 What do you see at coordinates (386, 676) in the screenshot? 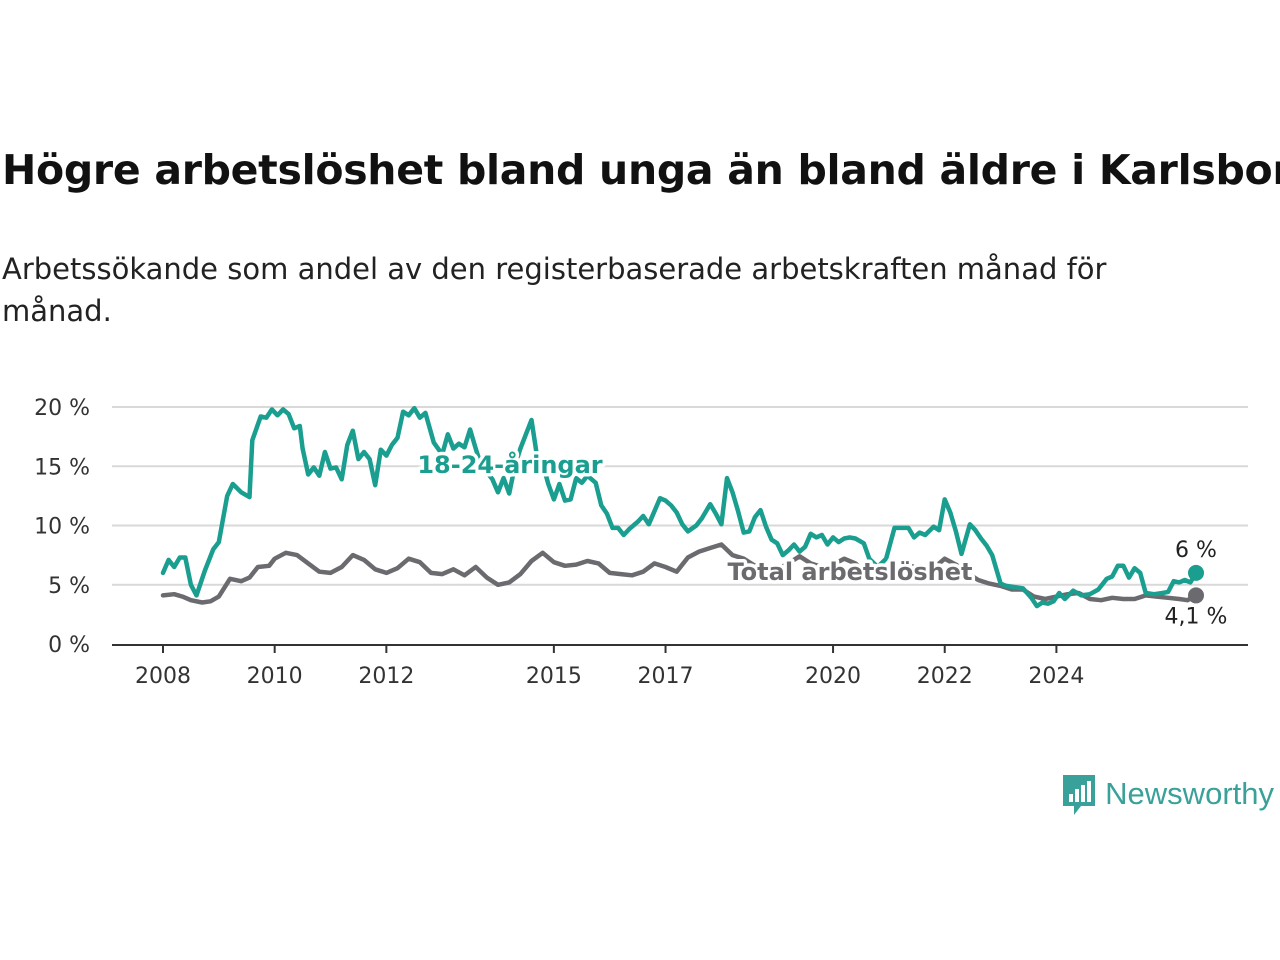
I see `x-tick-label: 2012` at bounding box center [386, 676].